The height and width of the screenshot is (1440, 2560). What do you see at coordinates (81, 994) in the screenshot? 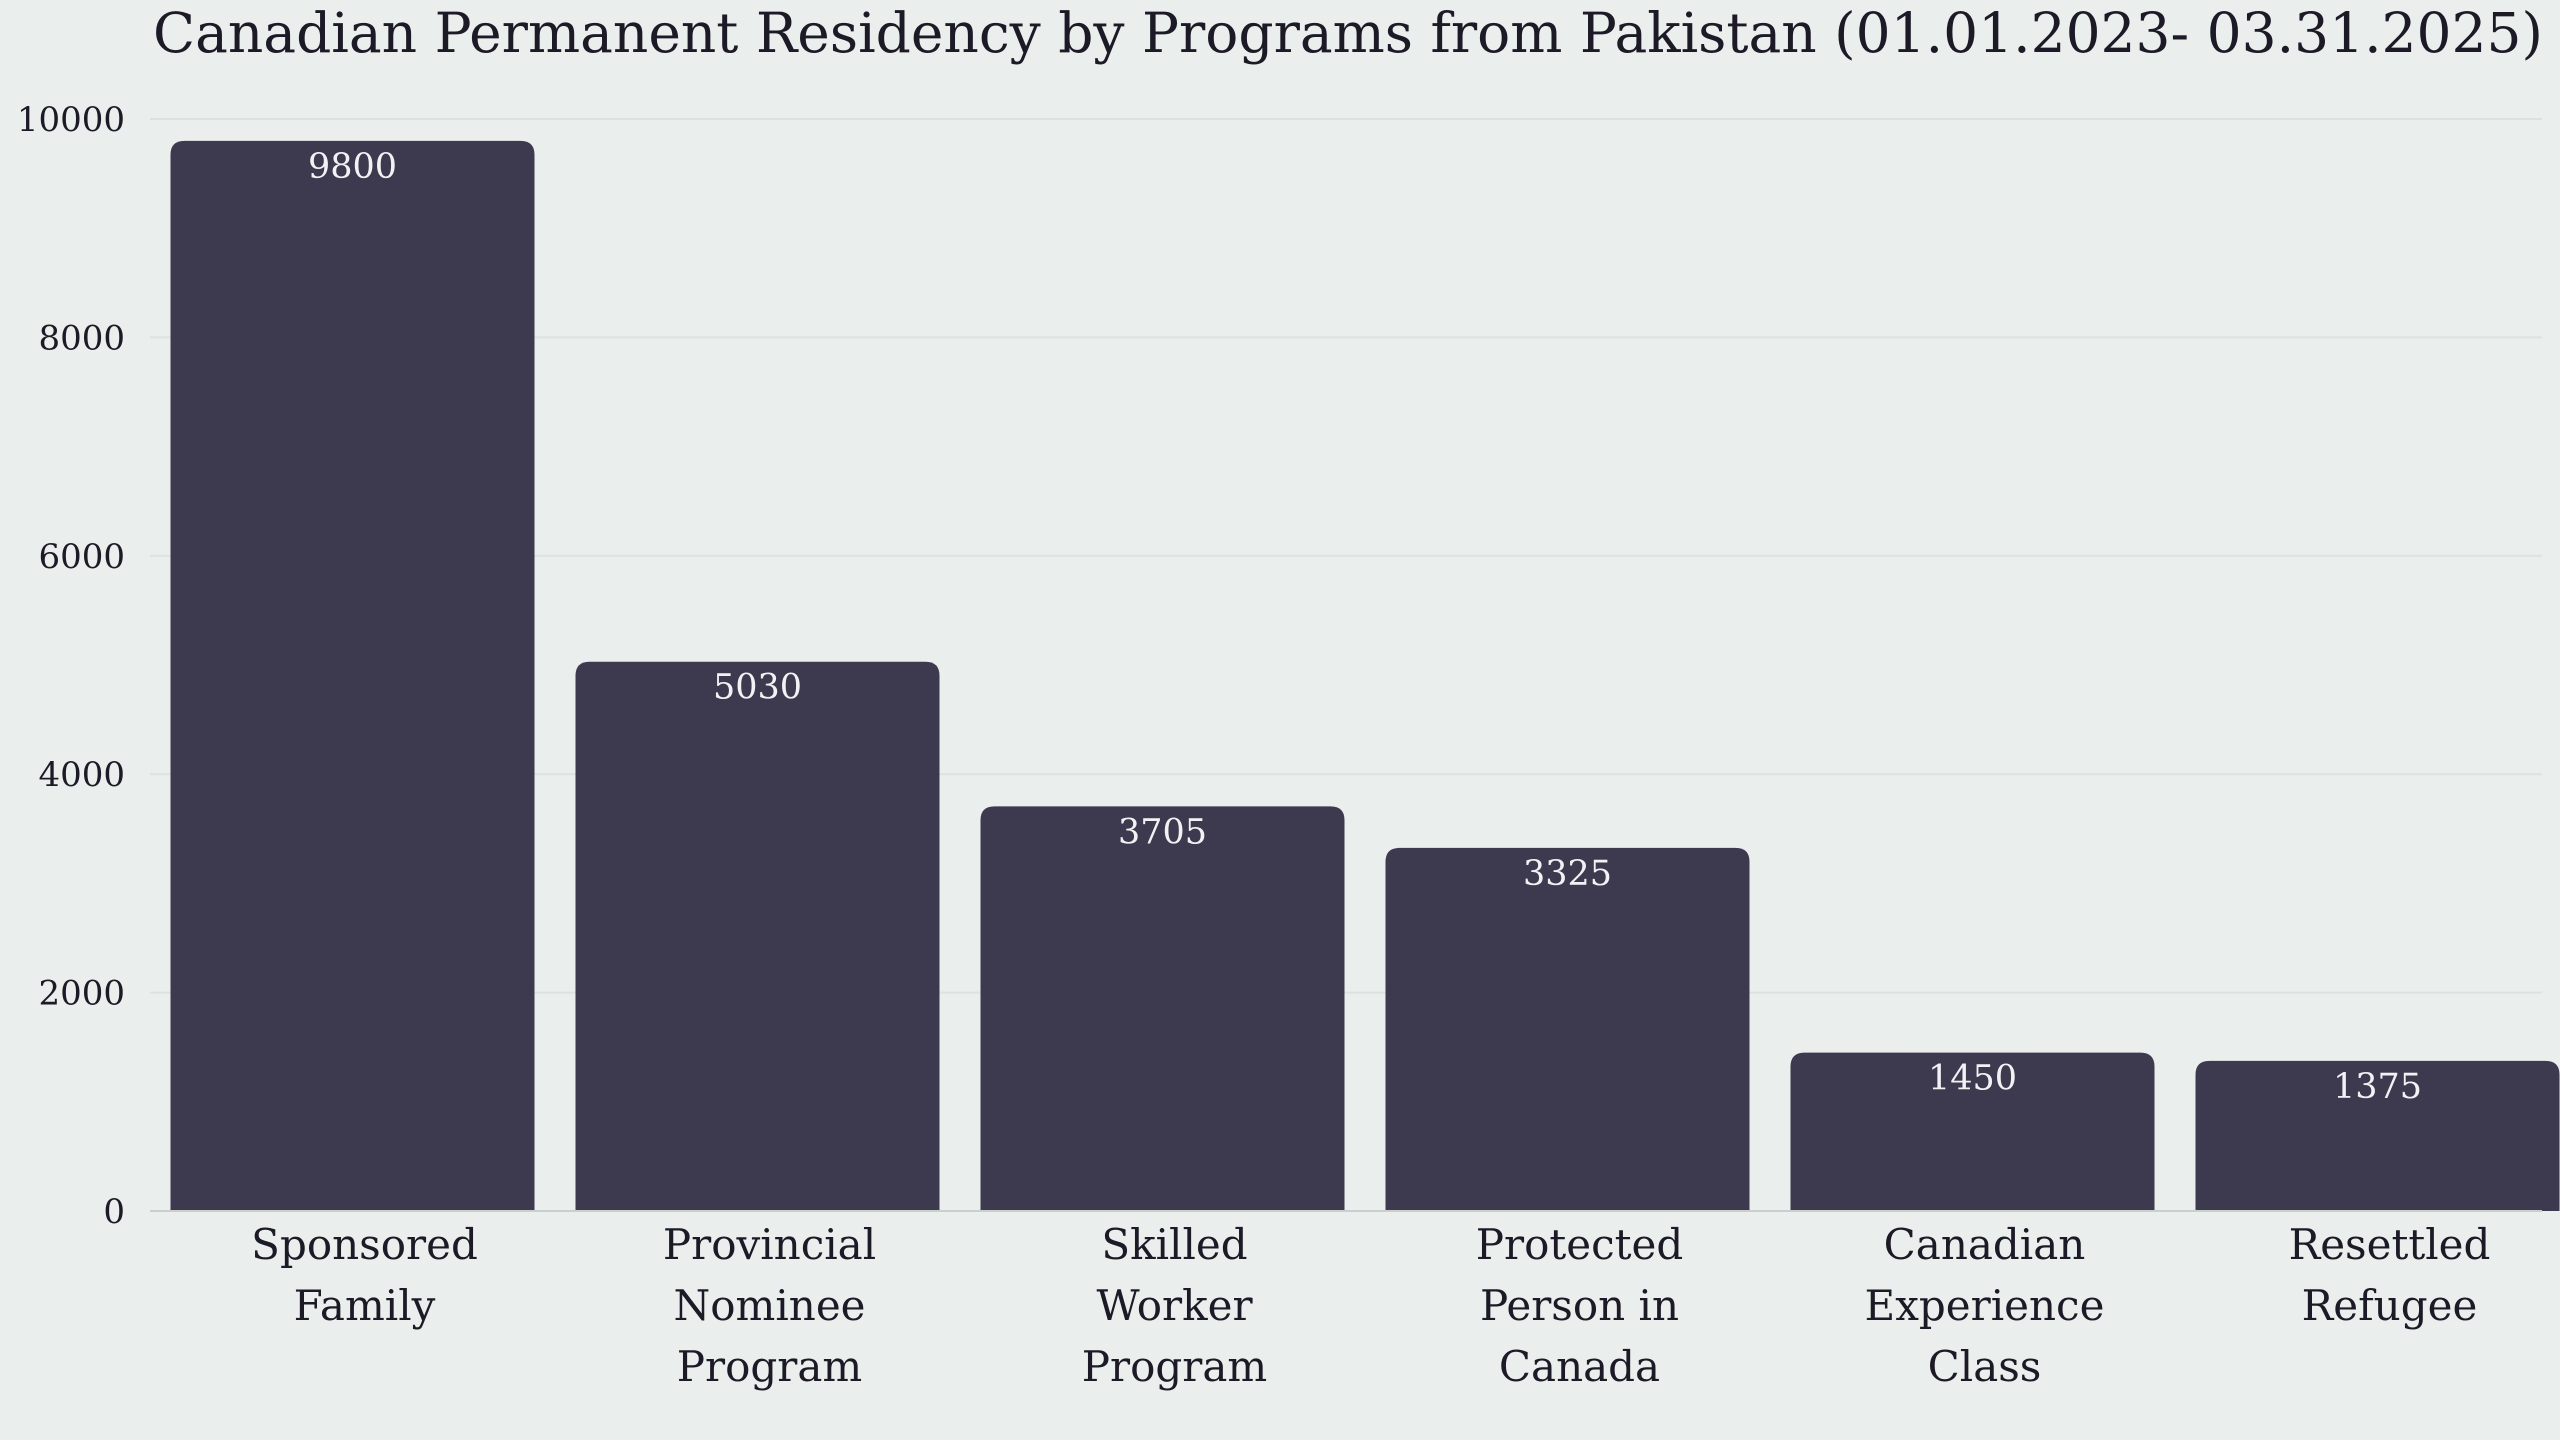
I see `y-tick-label-2000: 2000` at bounding box center [81, 994].